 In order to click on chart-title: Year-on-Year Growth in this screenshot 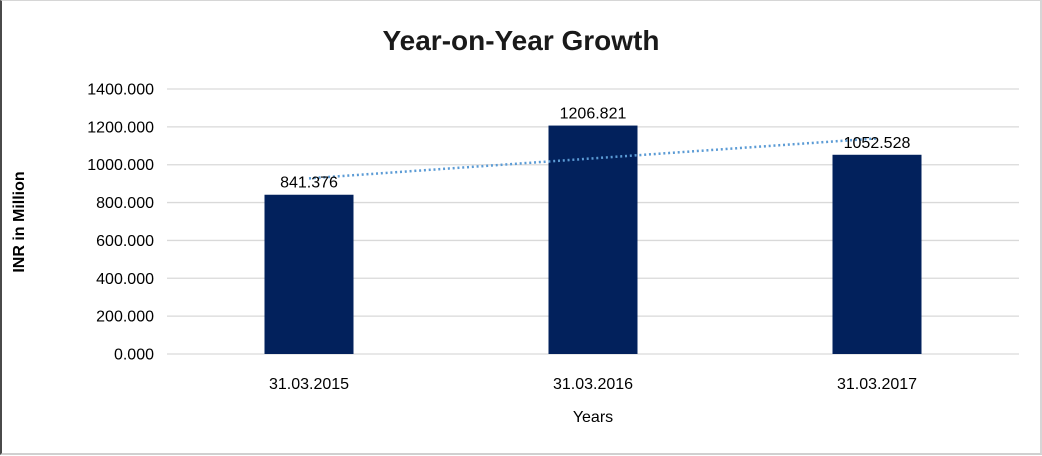, I will do `click(521, 40)`.